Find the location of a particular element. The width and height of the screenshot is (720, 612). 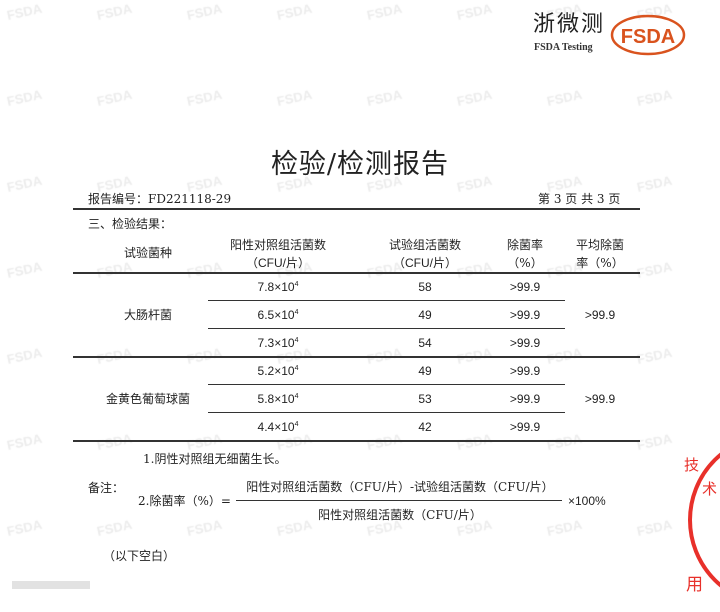

section-heading: 三、检验结果： is located at coordinates (130, 224).